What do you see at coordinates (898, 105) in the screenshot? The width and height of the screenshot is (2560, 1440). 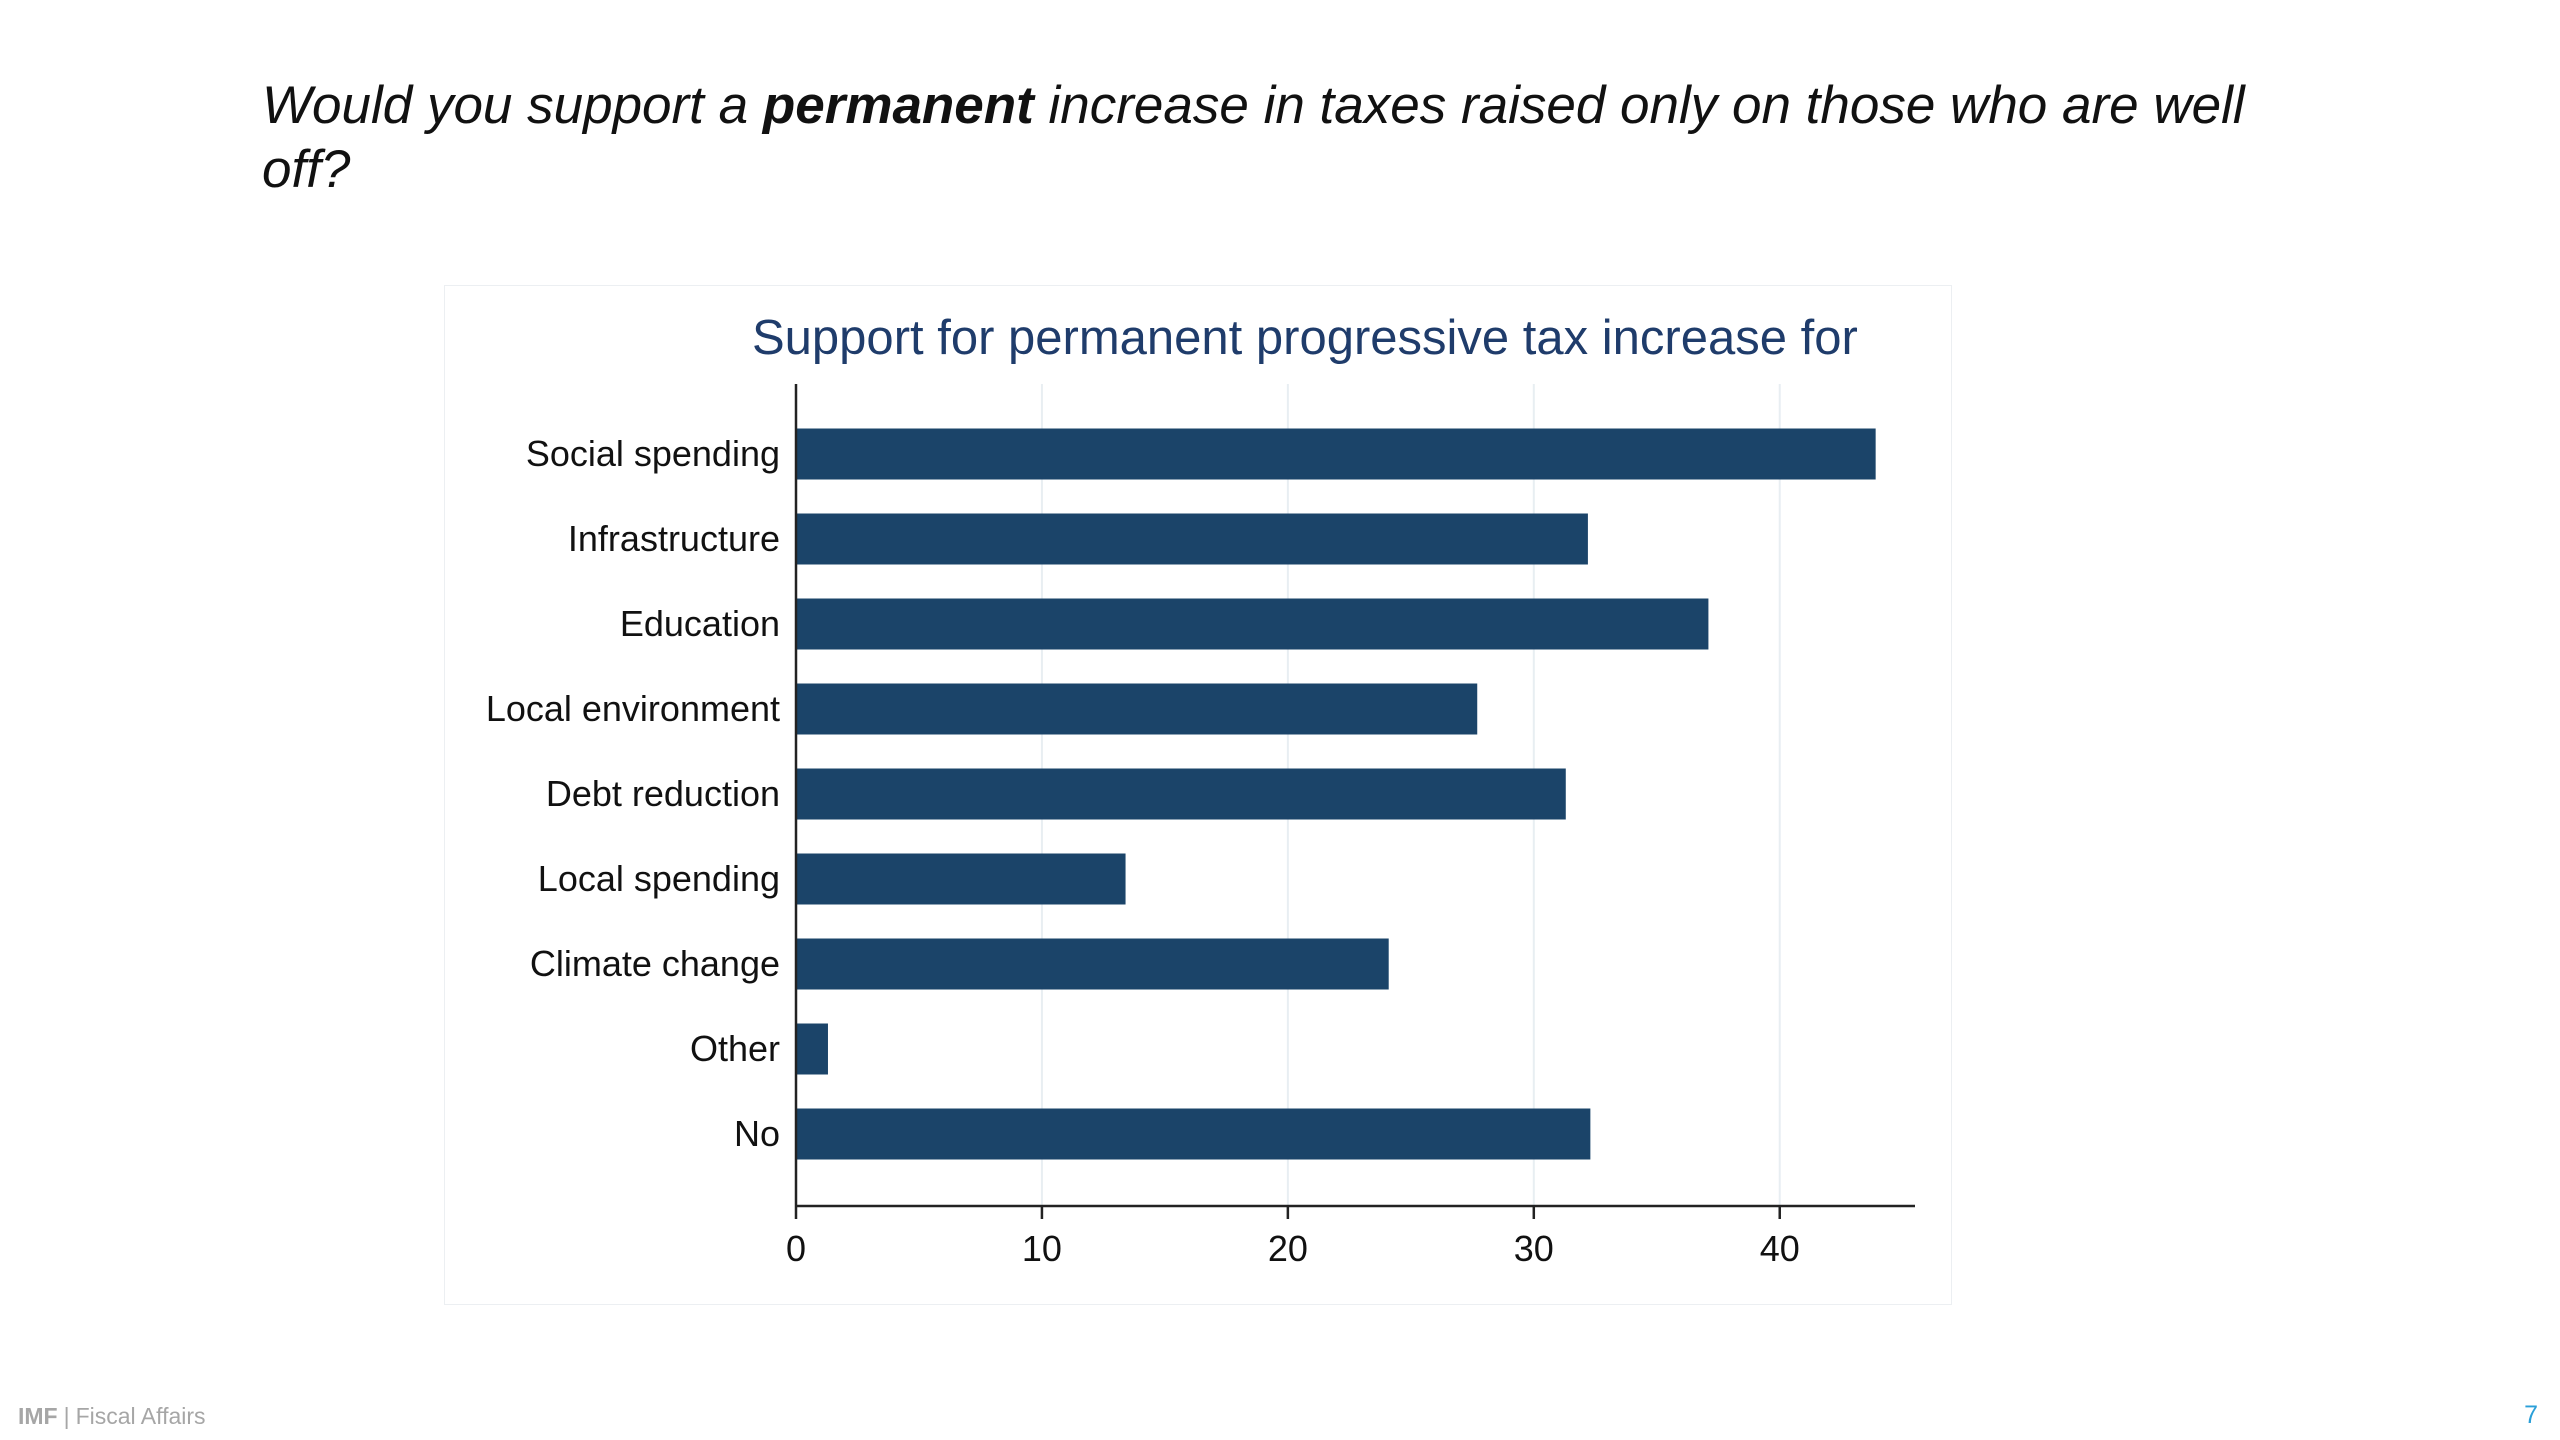 I see `heading-emphasis: permanent` at bounding box center [898, 105].